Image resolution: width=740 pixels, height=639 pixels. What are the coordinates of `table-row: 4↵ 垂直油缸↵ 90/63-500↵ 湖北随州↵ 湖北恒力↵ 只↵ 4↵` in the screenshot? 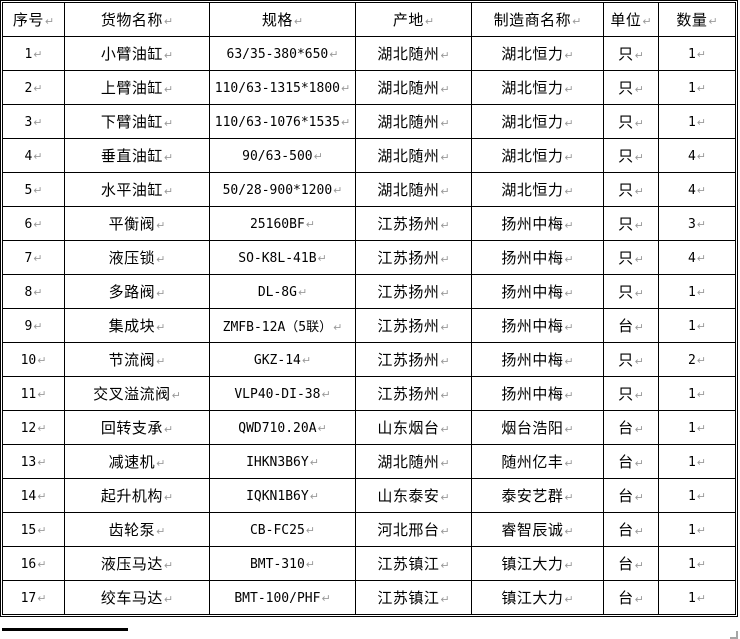 It's located at (369, 155).